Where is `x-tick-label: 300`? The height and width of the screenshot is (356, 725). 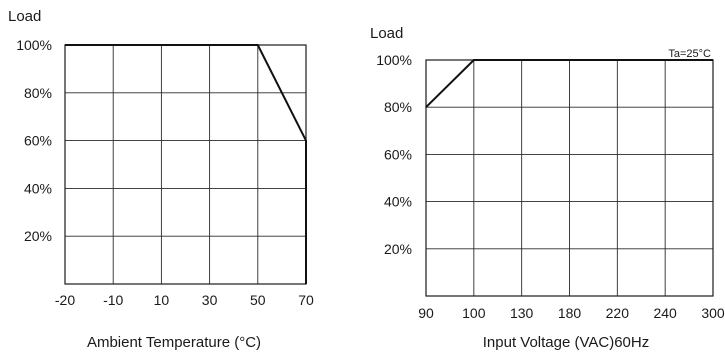 x-tick-label: 300 is located at coordinates (713, 313).